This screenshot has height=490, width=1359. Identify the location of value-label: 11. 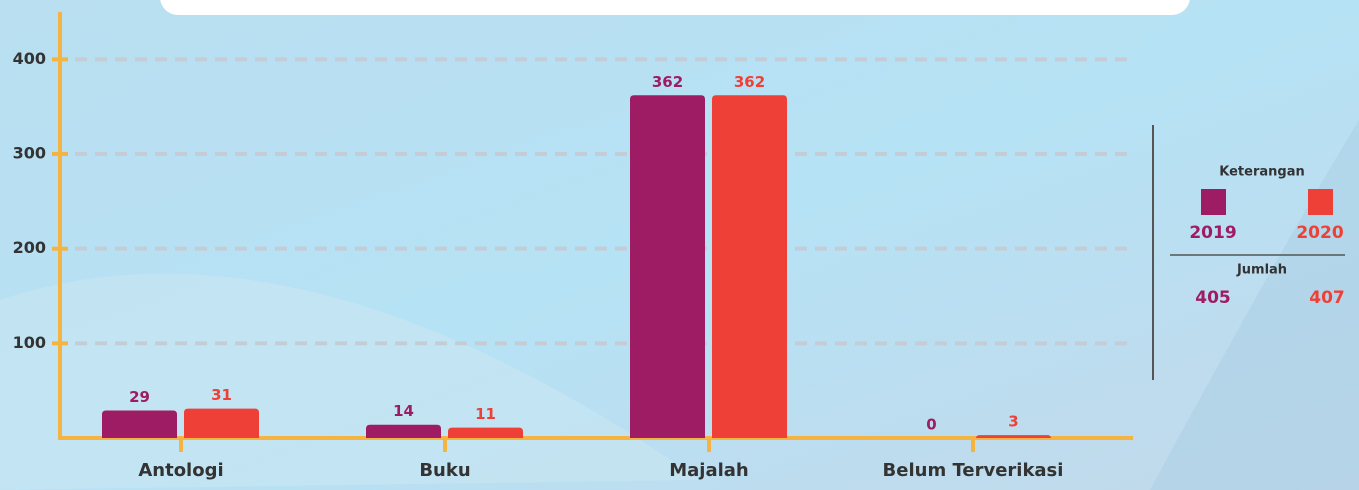
(485, 414).